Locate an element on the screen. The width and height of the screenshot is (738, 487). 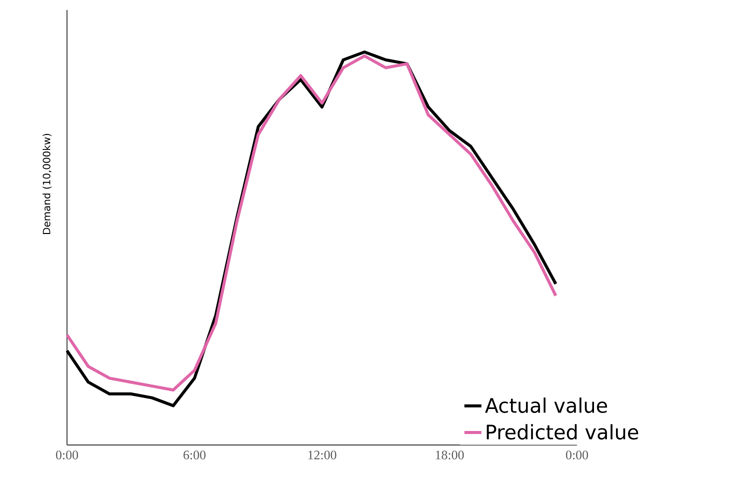
legend-label: Actual value is located at coordinates (546, 405).